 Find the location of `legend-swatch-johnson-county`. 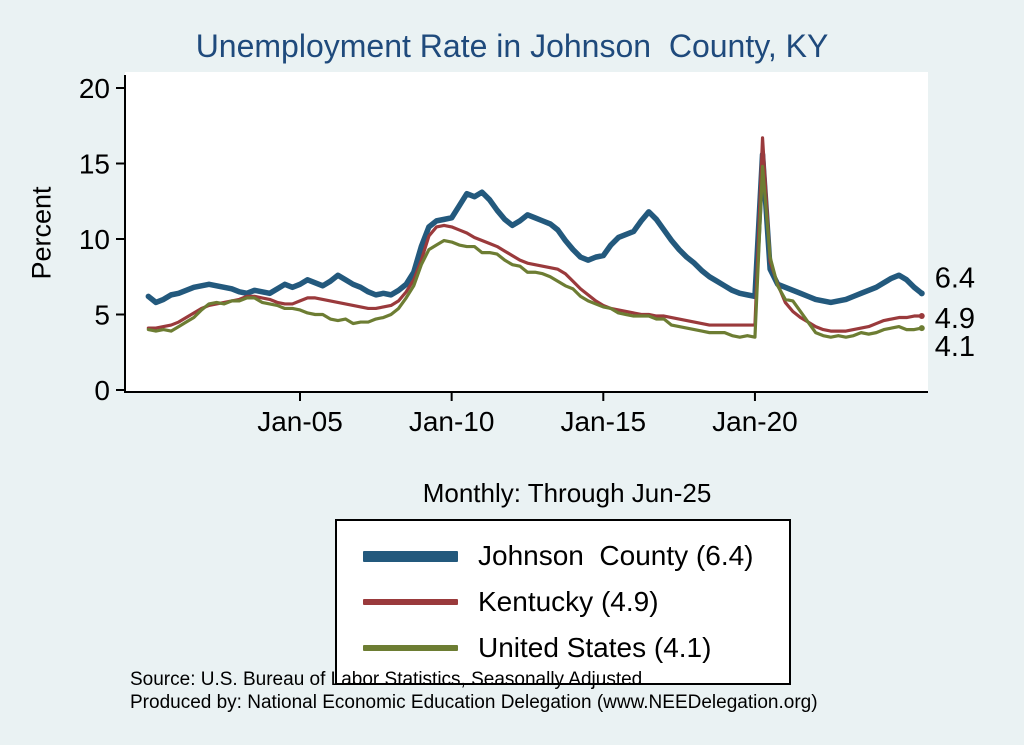

legend-swatch-johnson-county is located at coordinates (410, 556).